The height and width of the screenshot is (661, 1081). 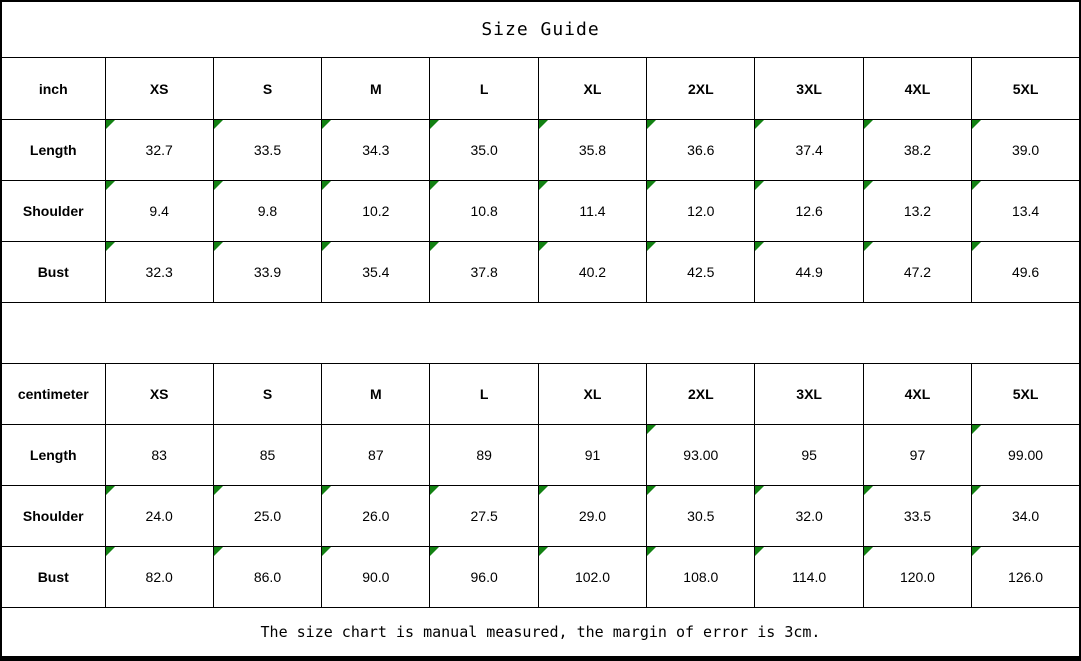 I want to click on measurement-value: 33.9, so click(x=267, y=271).